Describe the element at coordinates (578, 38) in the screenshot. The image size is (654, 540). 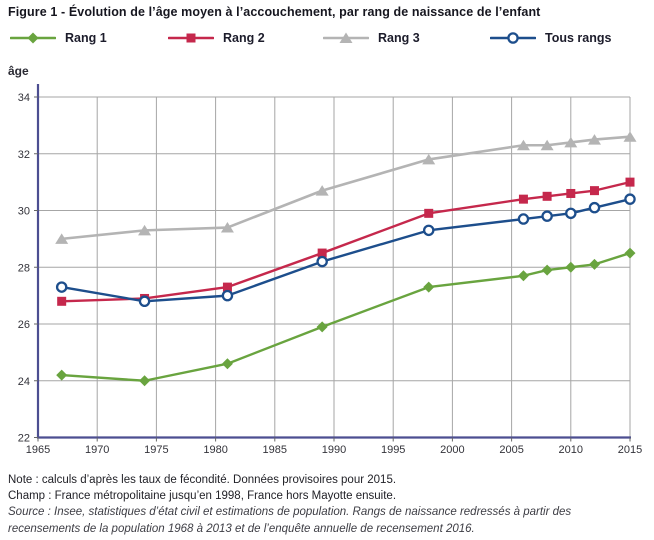
I see `legend-label: Tous rangs` at that location.